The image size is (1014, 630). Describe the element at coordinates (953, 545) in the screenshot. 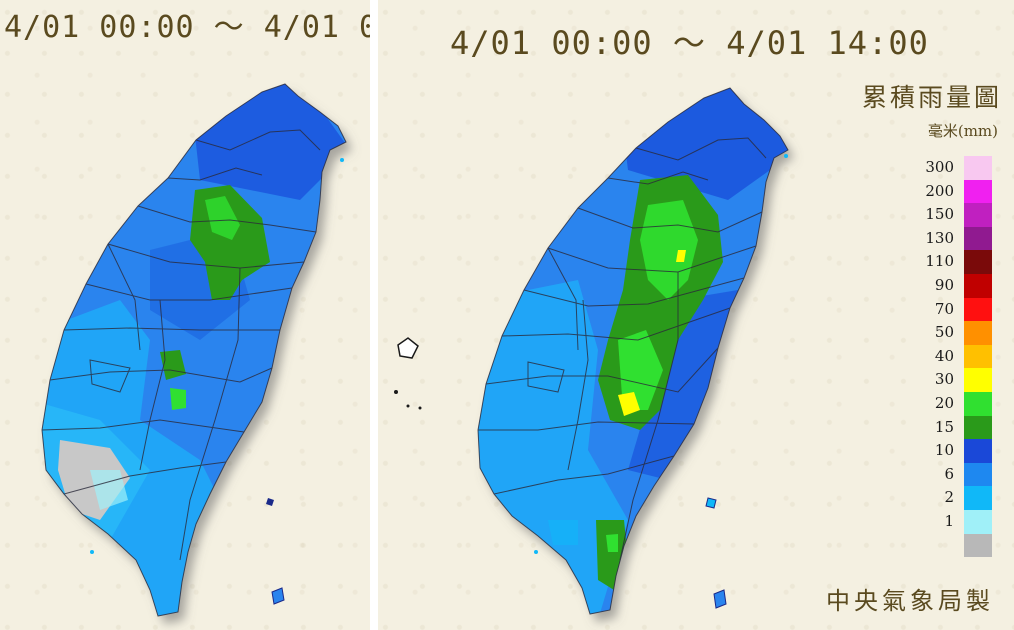

I see `legend-row` at that location.